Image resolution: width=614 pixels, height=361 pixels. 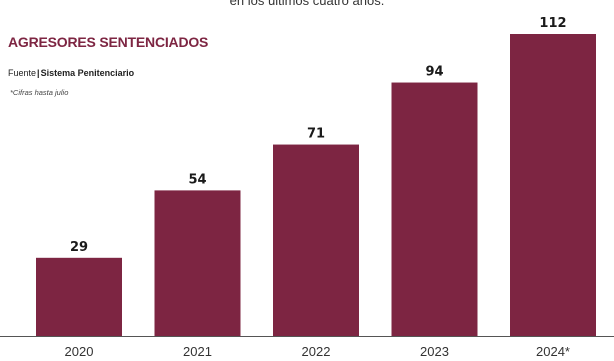 What do you see at coordinates (108, 42) in the screenshot?
I see `chart-title: AGRESORES SENTENCIADOS` at bounding box center [108, 42].